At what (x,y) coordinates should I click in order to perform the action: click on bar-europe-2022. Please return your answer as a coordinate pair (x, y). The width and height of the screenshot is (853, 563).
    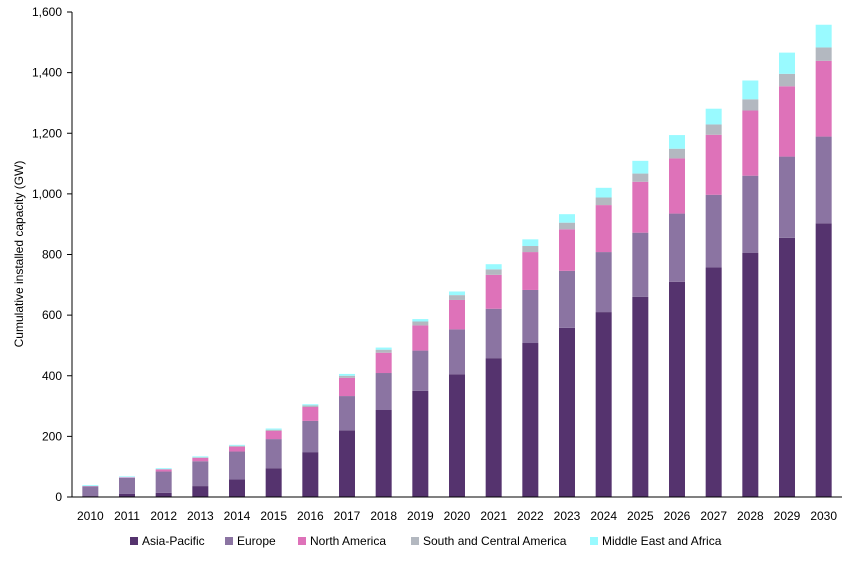
    Looking at the image, I should click on (530, 316).